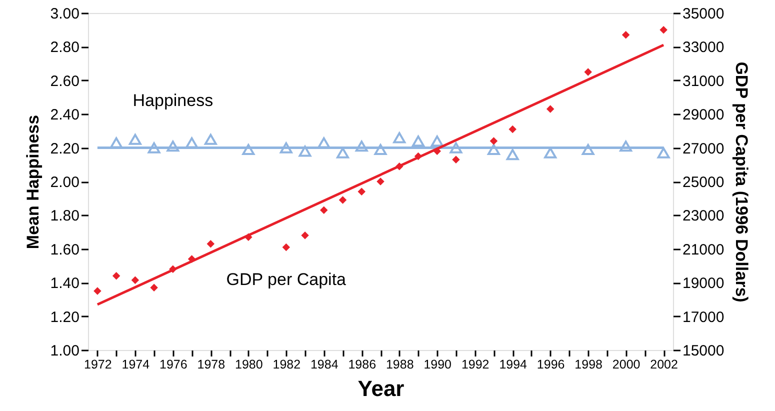  I want to click on y-tick-label: 3.00, so click(65, 14).